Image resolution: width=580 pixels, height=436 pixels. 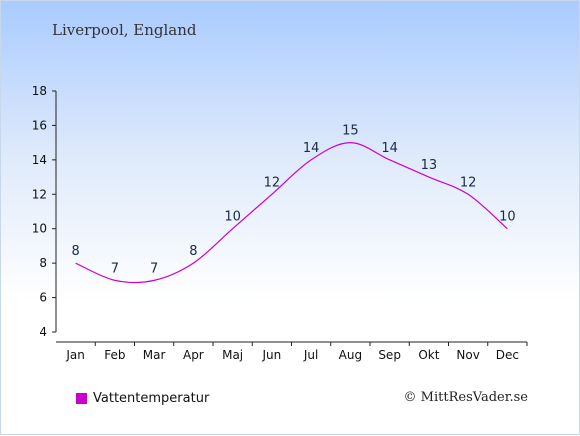 I want to click on x-tick-label: Sep, so click(x=389, y=355).